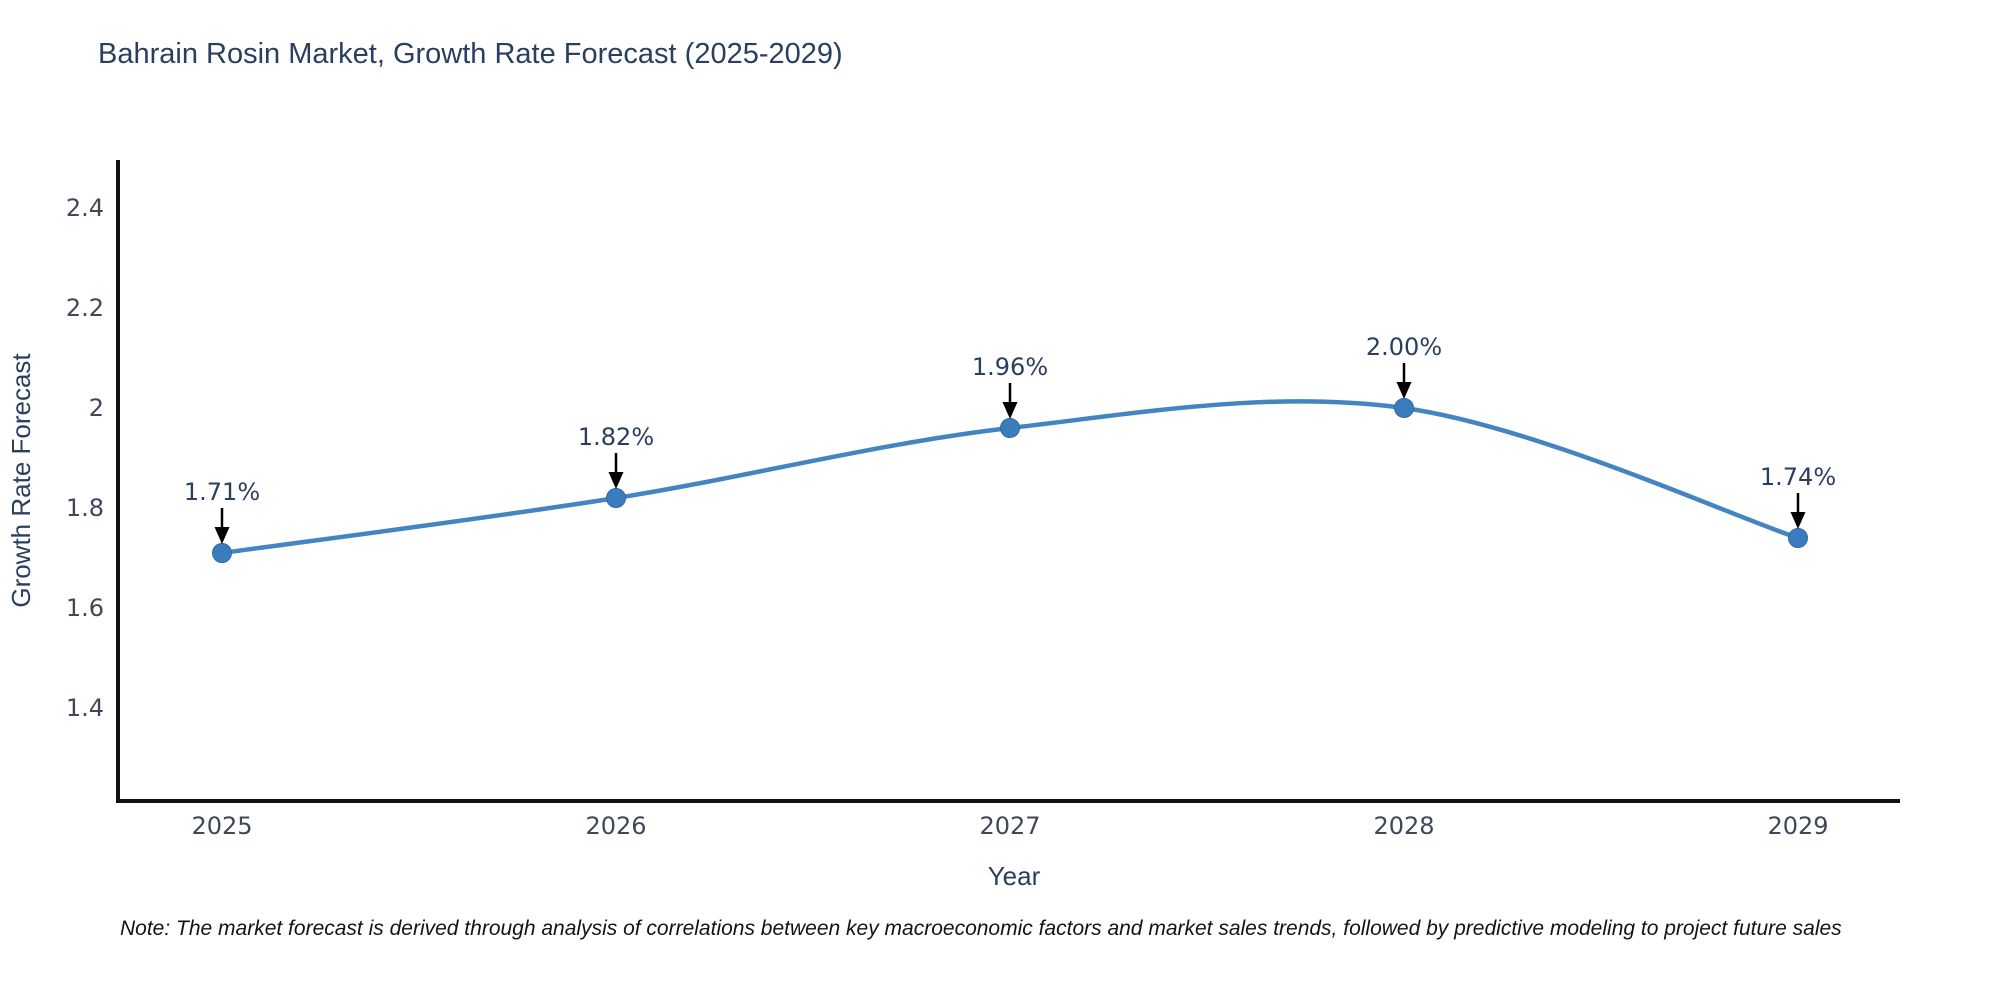 The width and height of the screenshot is (2000, 1000). Describe the element at coordinates (85, 608) in the screenshot. I see `y-tick-label: 1.6` at that location.